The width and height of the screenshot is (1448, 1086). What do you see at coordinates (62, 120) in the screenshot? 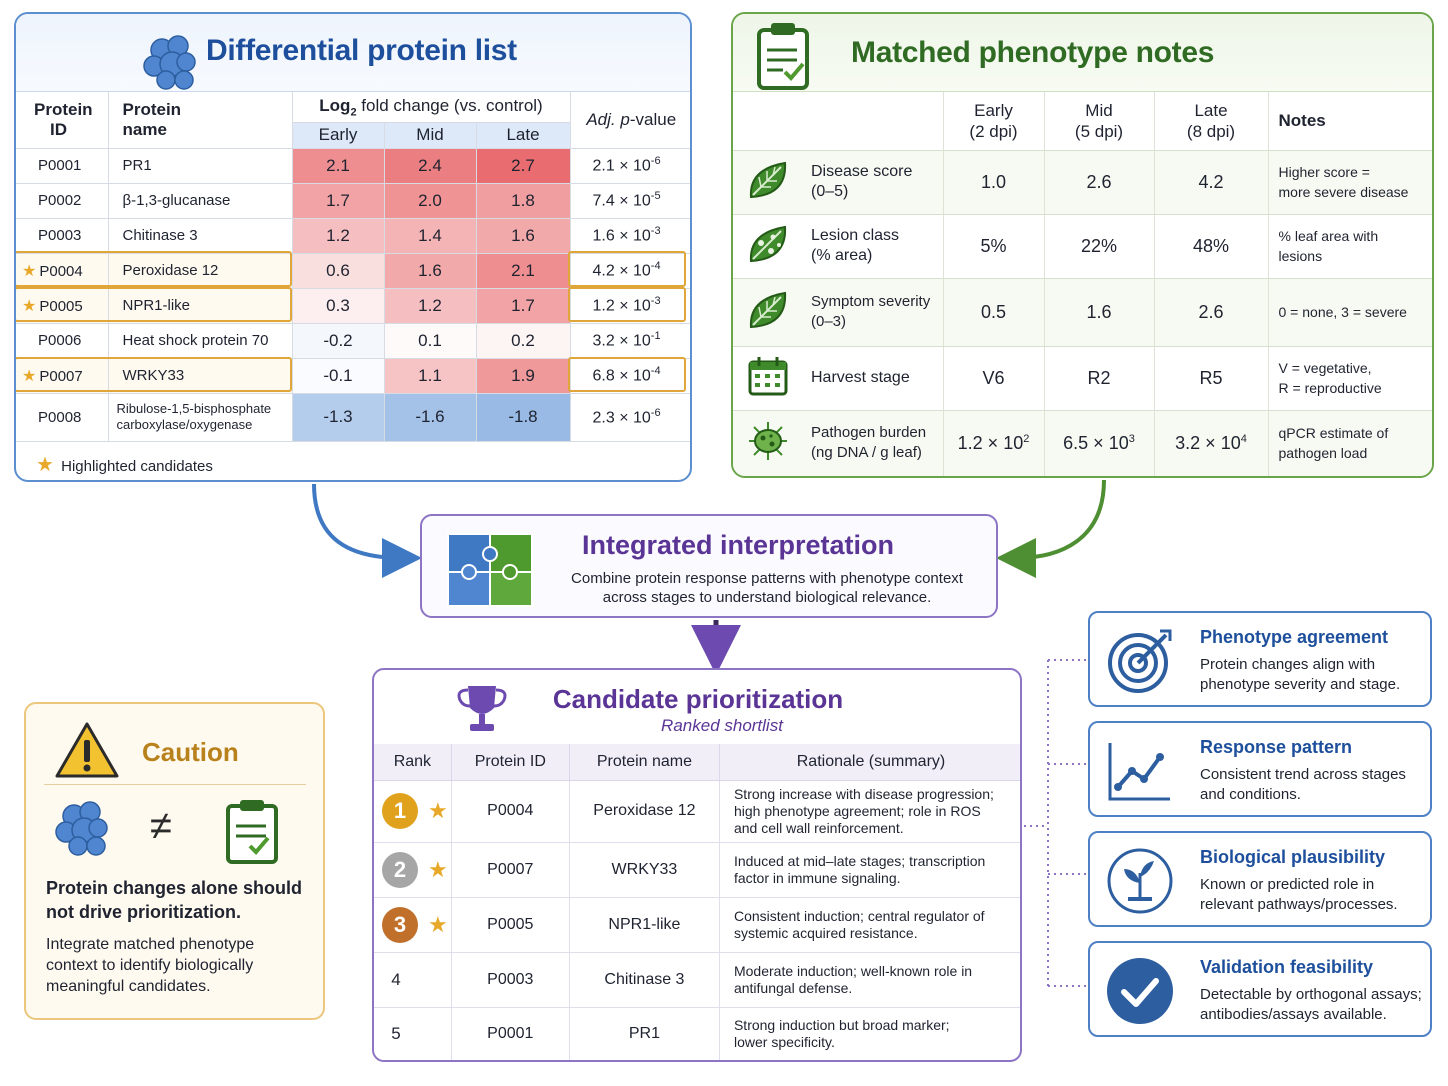
I see `col-header-protein-id: Protein ID` at bounding box center [62, 120].